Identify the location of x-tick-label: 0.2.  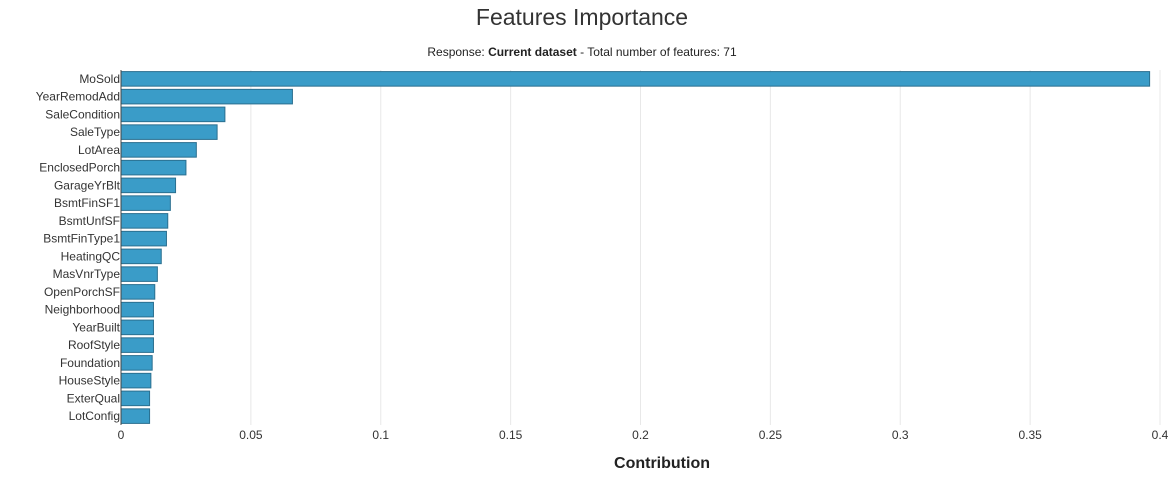
(640, 435).